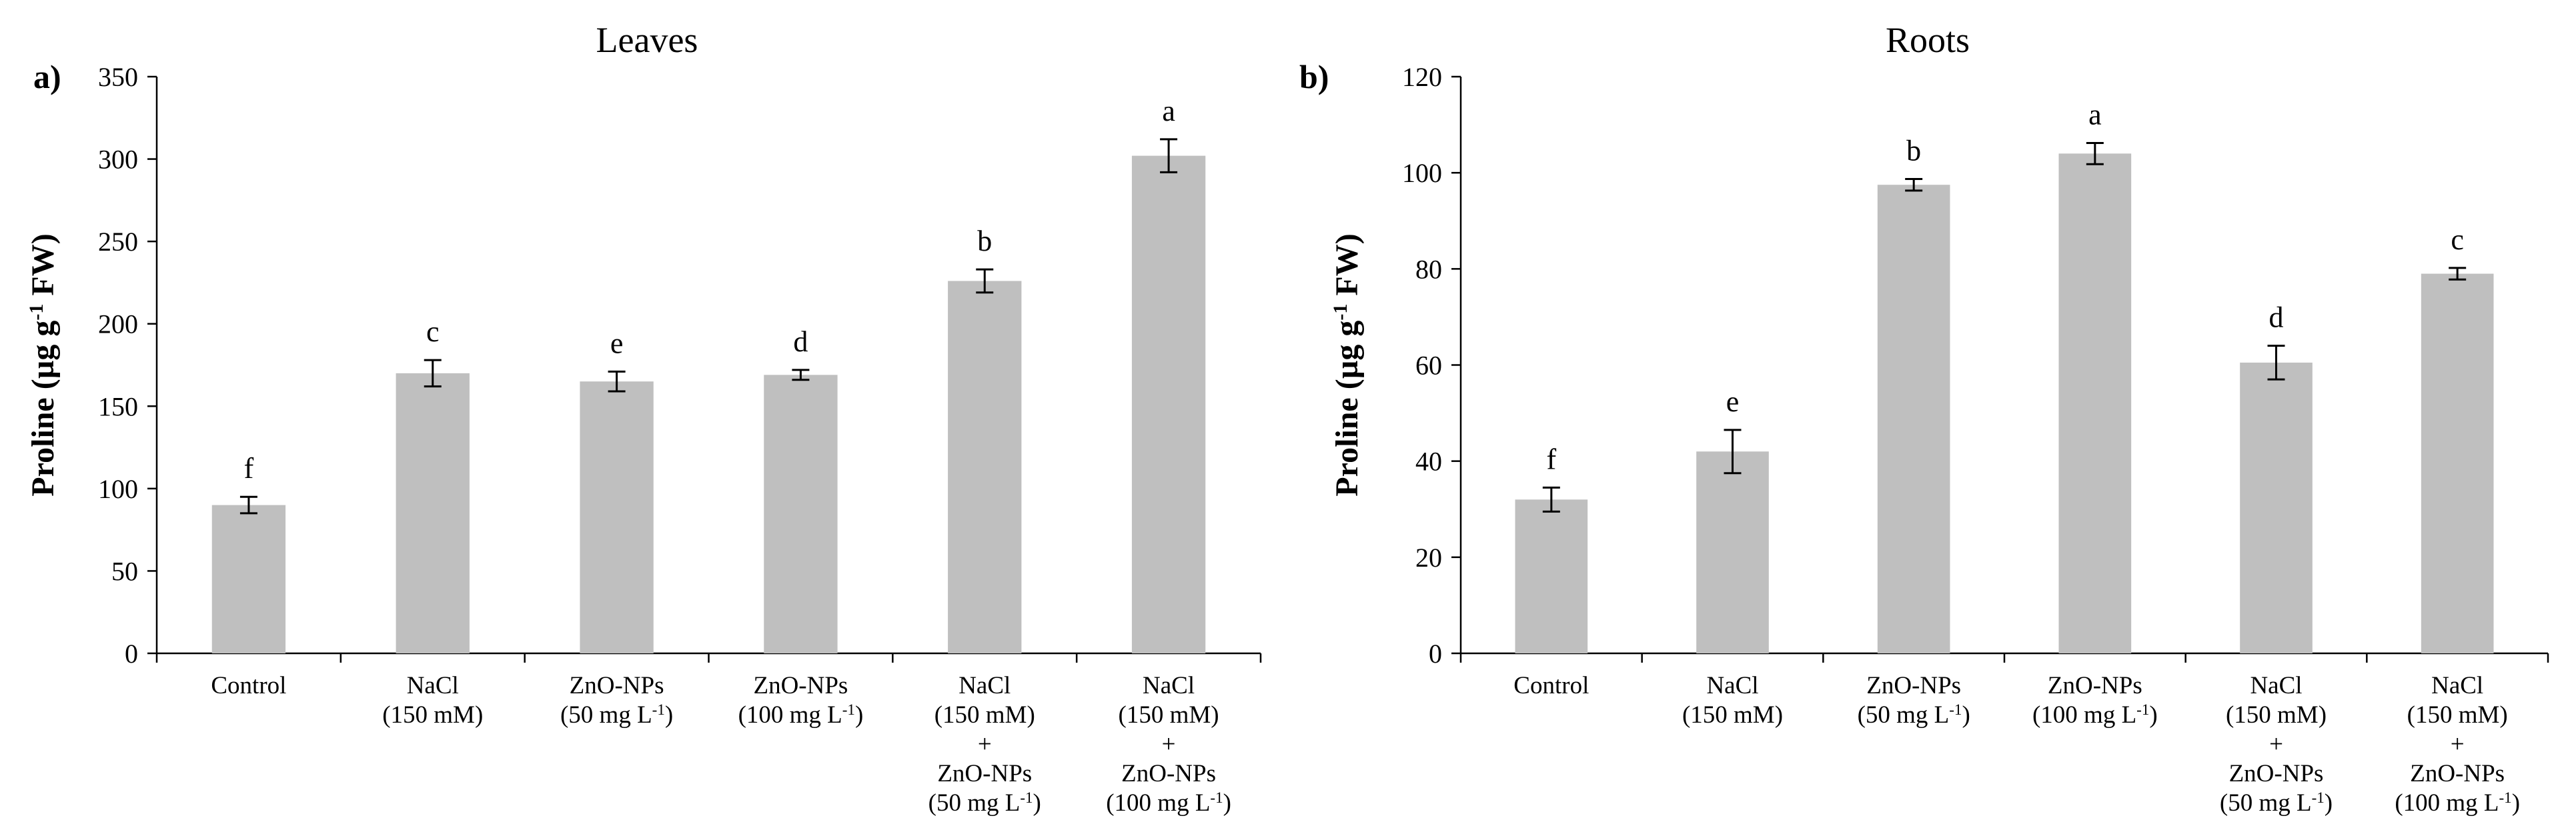 The width and height of the screenshot is (2576, 838). Describe the element at coordinates (118, 324) in the screenshot. I see `y-tick-label: 200` at that location.